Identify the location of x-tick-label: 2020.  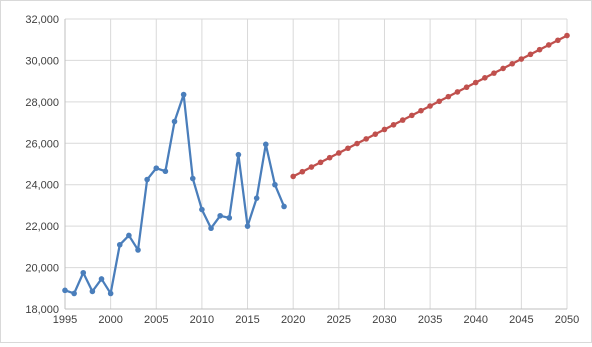
(293, 320).